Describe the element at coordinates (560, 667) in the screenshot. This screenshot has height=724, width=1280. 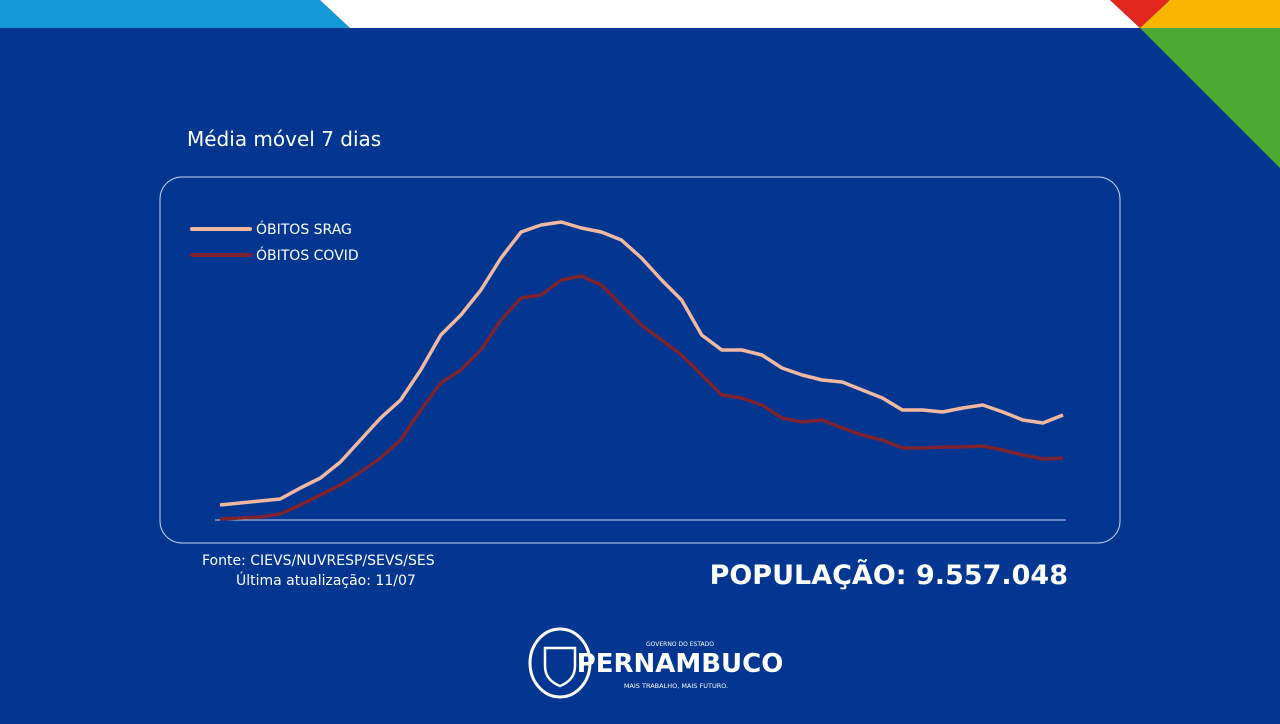
I see `logo-shield` at that location.